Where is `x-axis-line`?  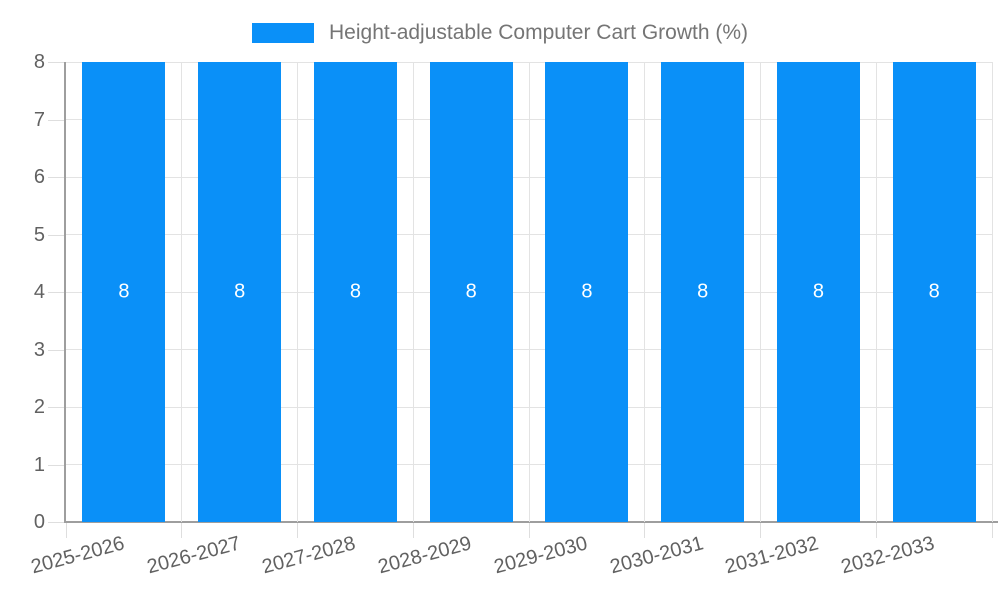 x-axis-line is located at coordinates (531, 522).